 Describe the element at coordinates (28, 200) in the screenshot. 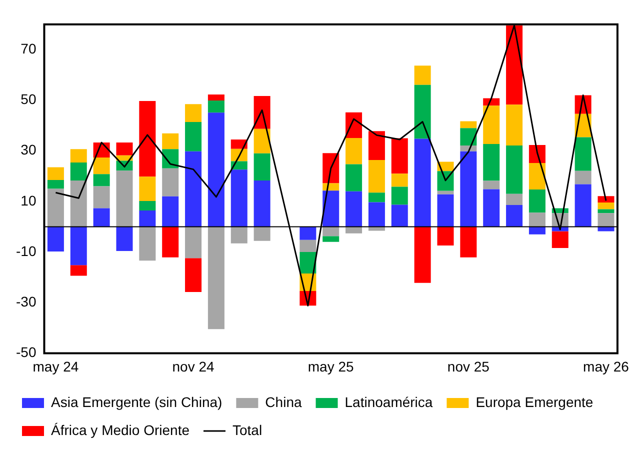

I see `y-tick-label: 10` at that location.